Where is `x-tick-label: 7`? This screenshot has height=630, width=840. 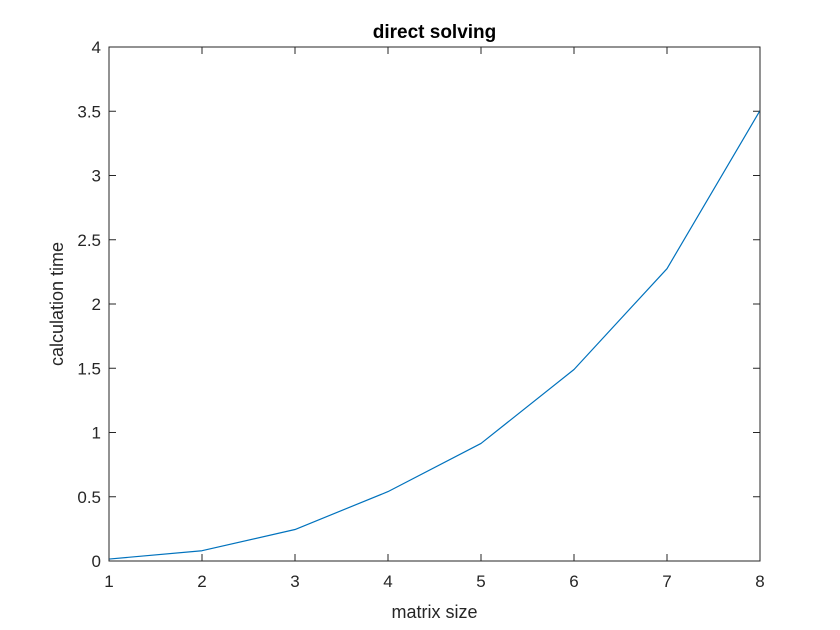
x-tick-label: 7 is located at coordinates (666, 581).